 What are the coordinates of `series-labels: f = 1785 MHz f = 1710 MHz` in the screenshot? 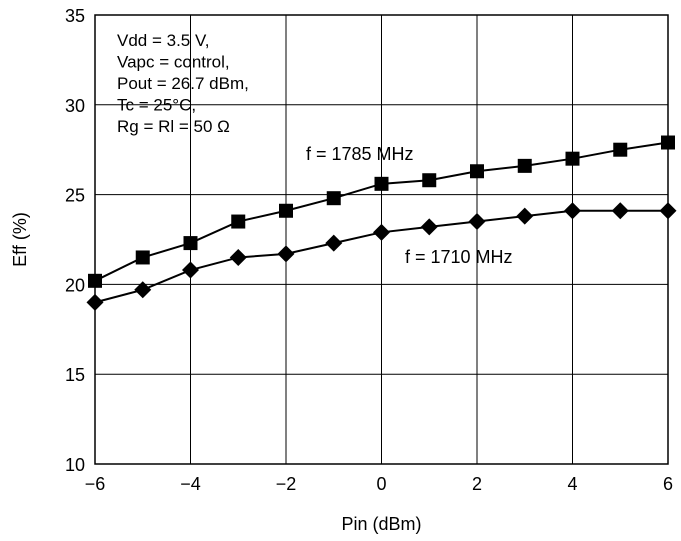 It's located at (409, 205).